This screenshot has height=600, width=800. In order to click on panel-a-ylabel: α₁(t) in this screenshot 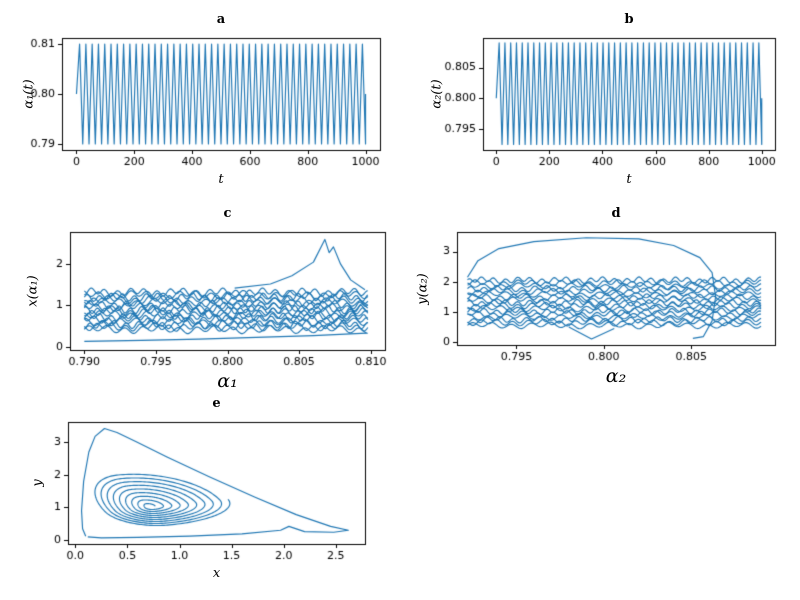, I will do `click(29, 94)`.